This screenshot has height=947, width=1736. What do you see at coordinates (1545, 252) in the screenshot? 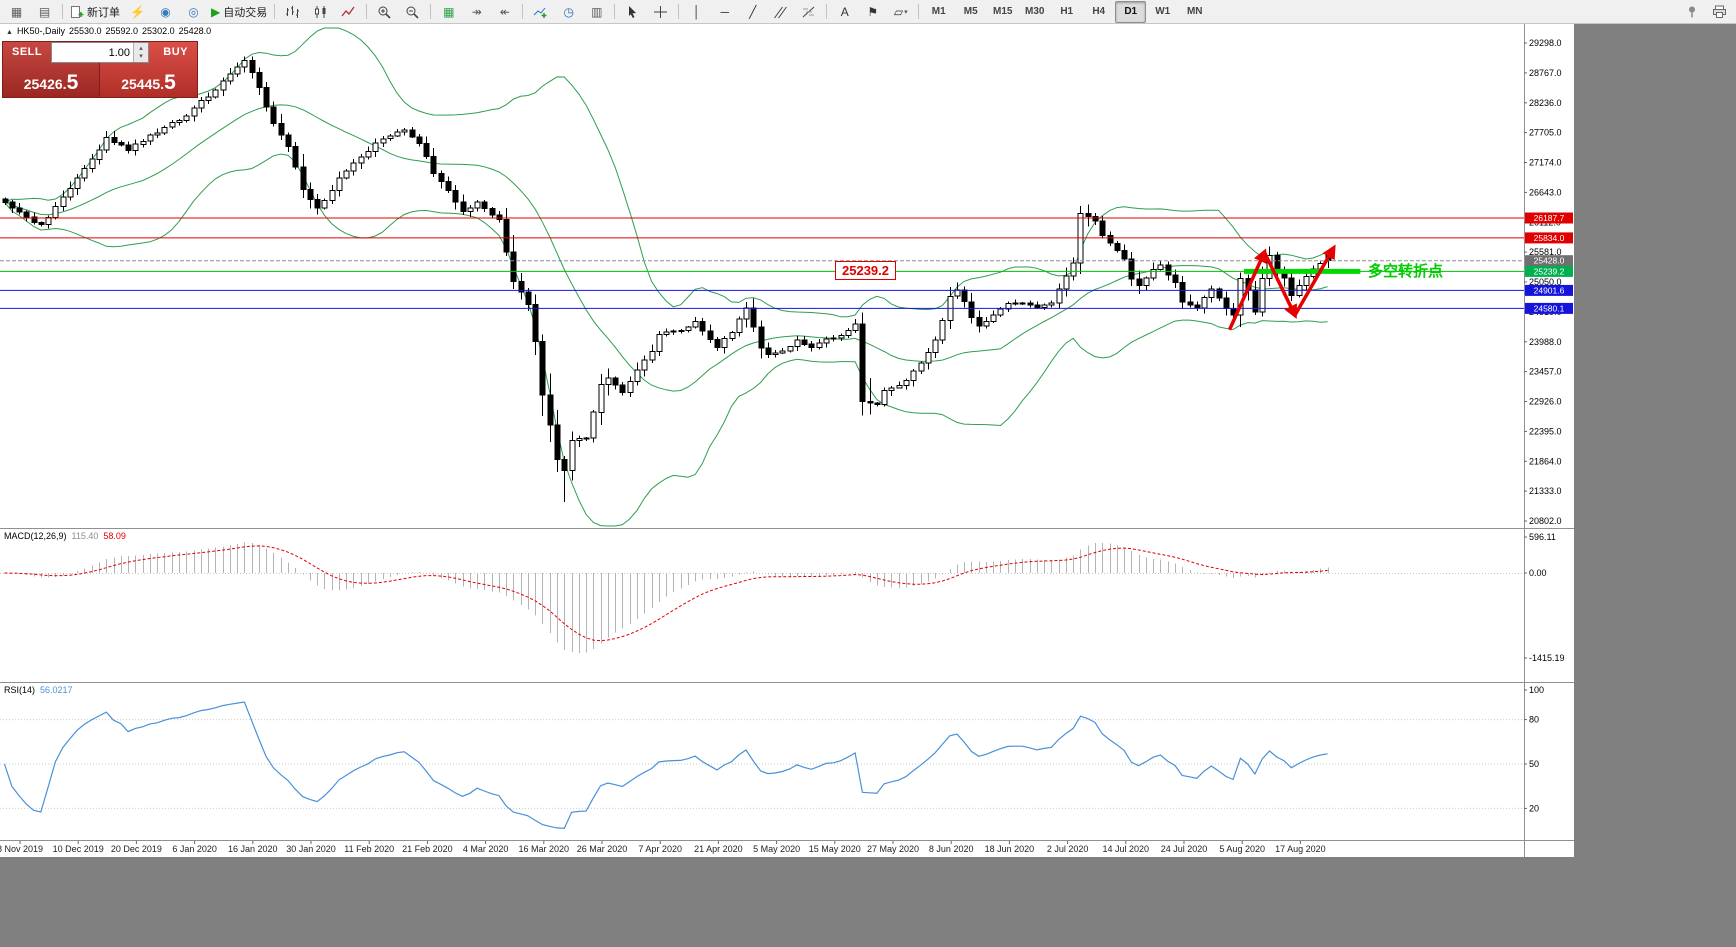
I see `svg-text: 25581.0` at bounding box center [1545, 252].